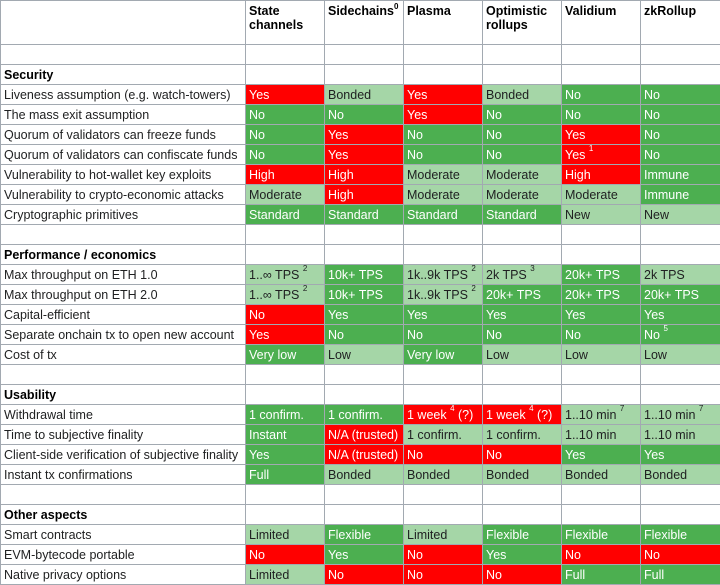  Describe the element at coordinates (276, 415) in the screenshot. I see `cell-value: 1 confirm.` at that location.